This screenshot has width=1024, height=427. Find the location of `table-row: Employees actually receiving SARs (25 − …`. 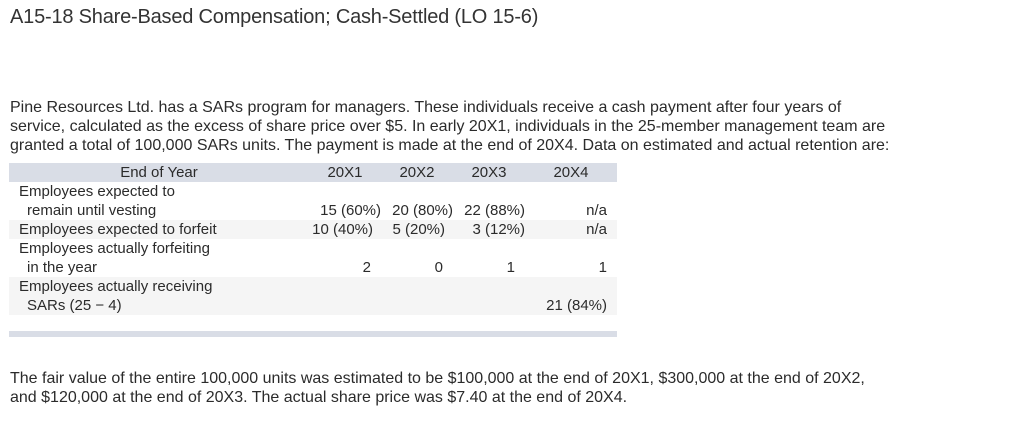

table-row: Employees actually receiving SARs (25 − … is located at coordinates (313, 296).